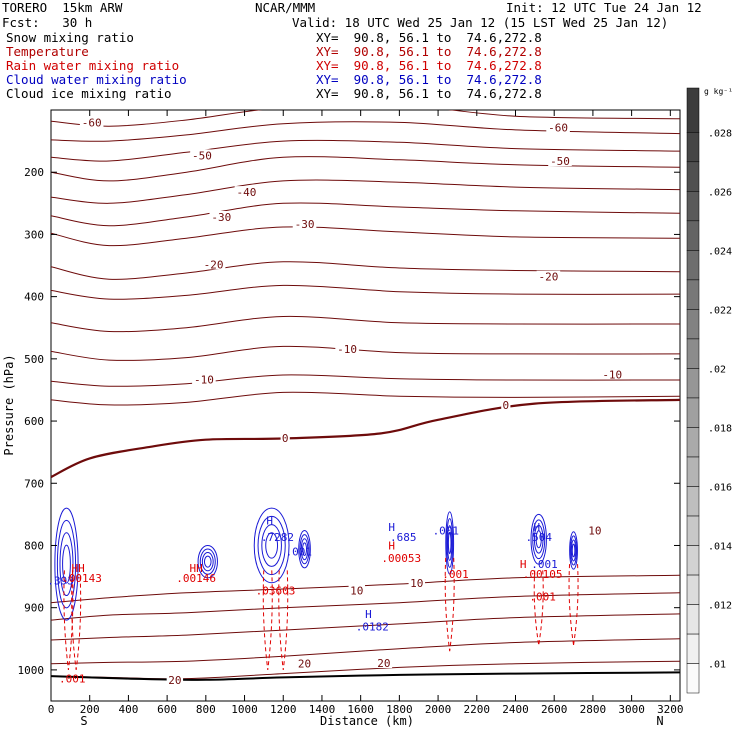 The image size is (740, 740). What do you see at coordinates (62, 7) in the screenshot?
I see `model-title: TORERO 15km ARW` at bounding box center [62, 7].